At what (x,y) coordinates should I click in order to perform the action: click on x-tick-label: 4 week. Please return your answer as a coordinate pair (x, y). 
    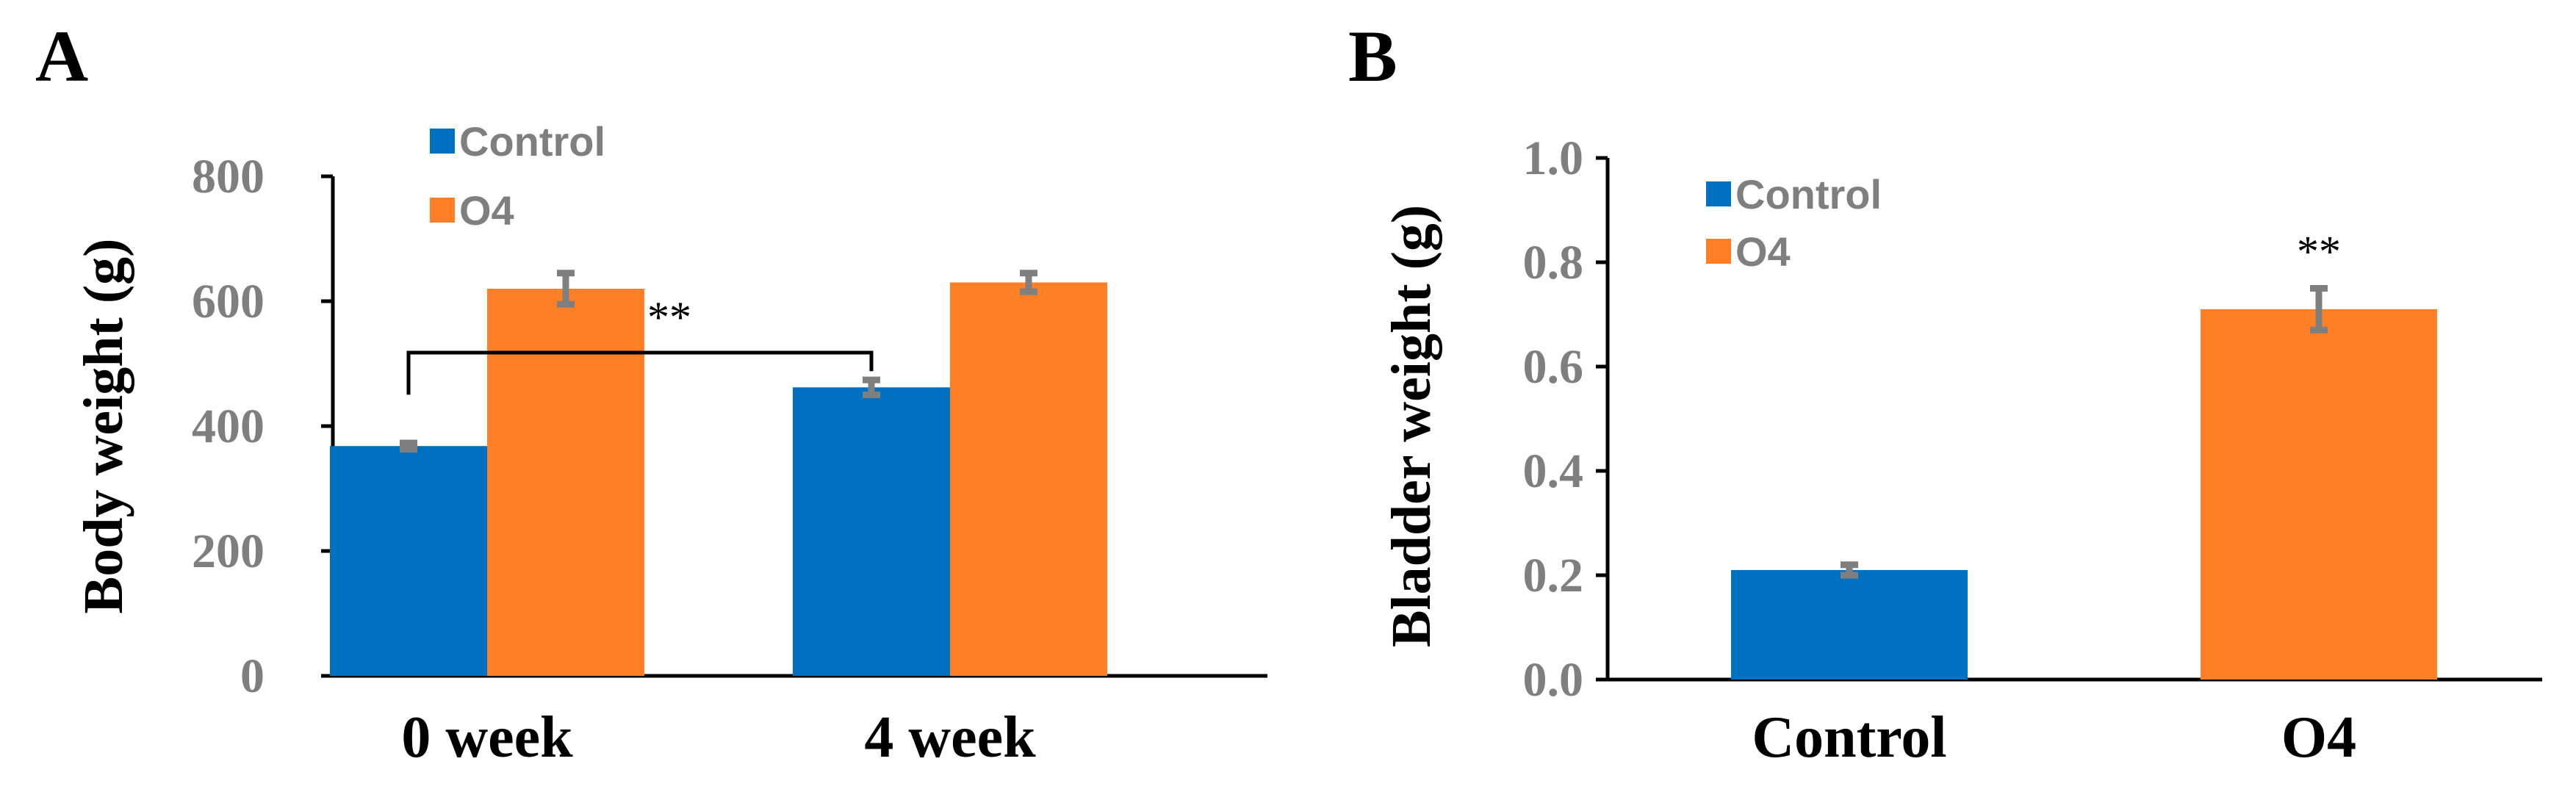
    Looking at the image, I should click on (950, 737).